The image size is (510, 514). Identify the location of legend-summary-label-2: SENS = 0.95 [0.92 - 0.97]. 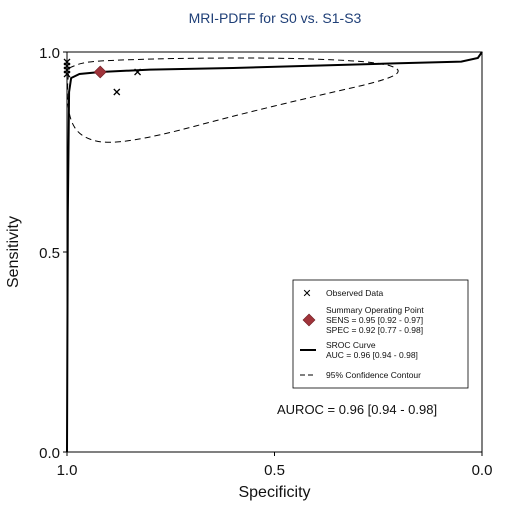
(374, 320).